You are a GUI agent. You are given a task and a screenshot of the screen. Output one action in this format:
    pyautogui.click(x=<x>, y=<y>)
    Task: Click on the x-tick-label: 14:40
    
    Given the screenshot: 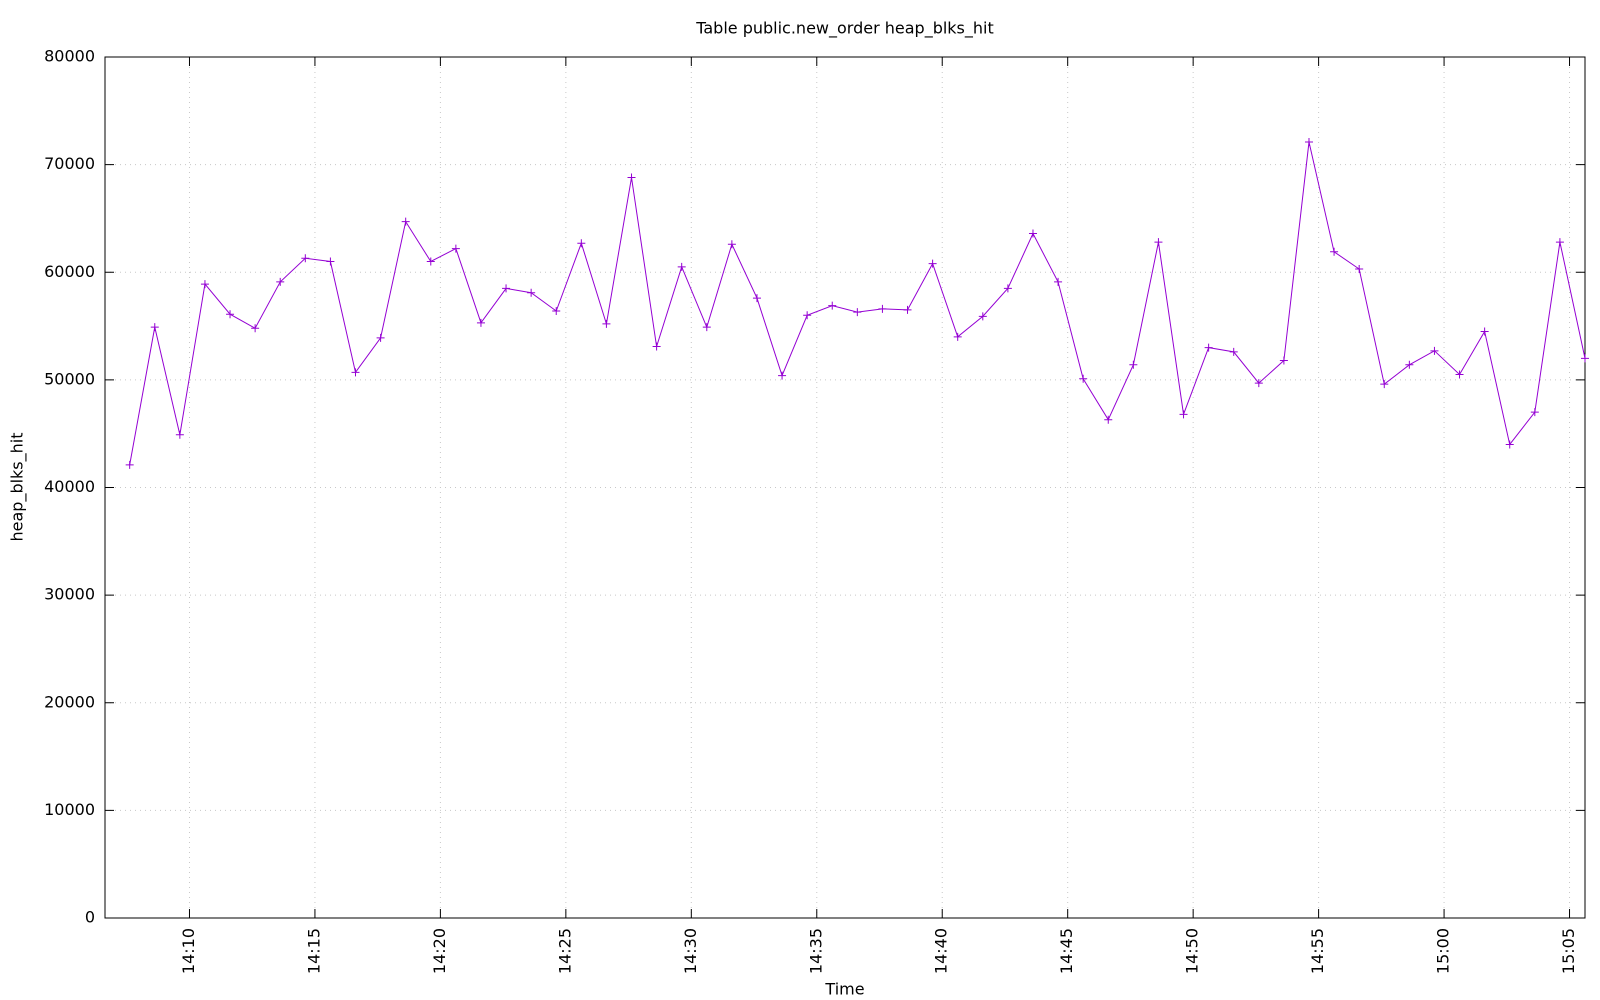 What is the action you would take?
    pyautogui.click(x=941, y=951)
    